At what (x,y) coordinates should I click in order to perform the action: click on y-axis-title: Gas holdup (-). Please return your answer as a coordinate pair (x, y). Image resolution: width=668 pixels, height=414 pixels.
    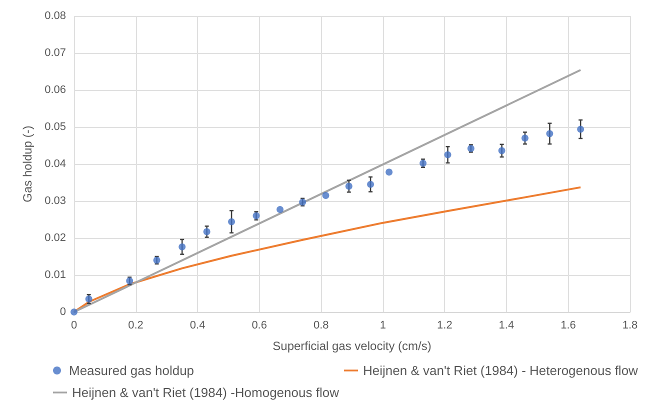
    Looking at the image, I should click on (27, 164).